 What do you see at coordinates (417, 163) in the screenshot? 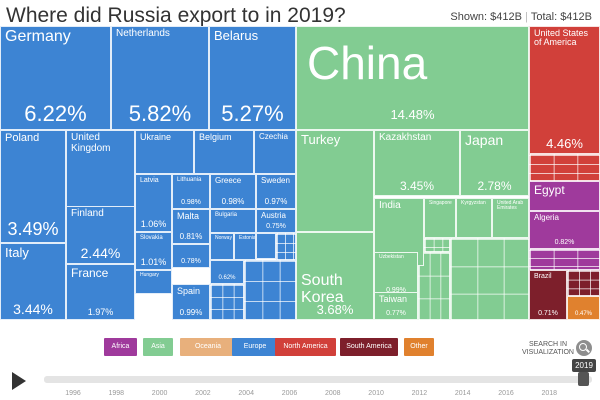
I see `treemap-tile-kazakhstan: Kazakhstan 3.45%` at bounding box center [417, 163].